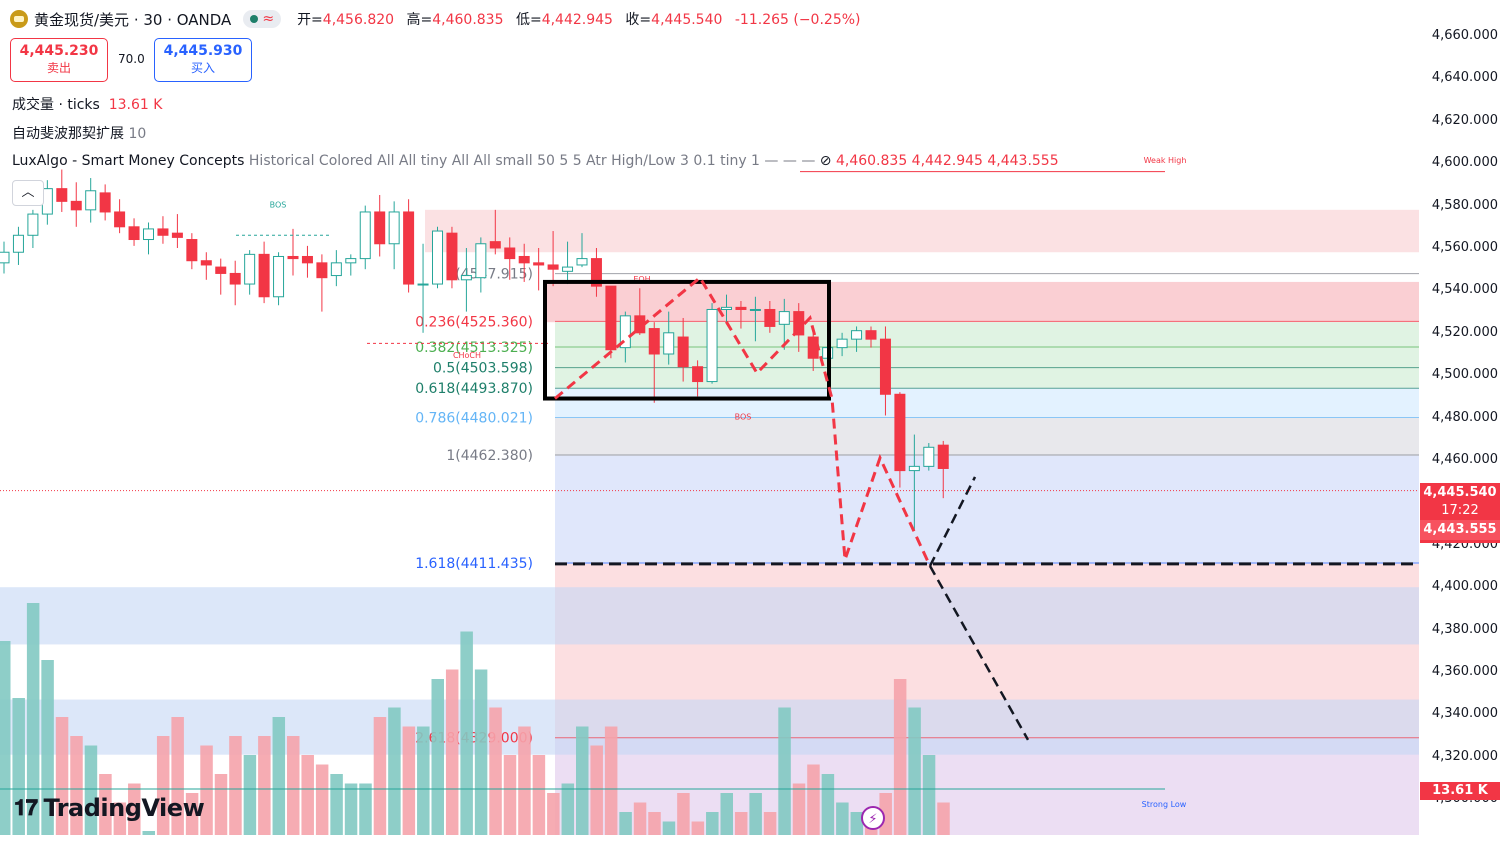  What do you see at coordinates (87, 105) in the screenshot?
I see `volume-indicator-legend: 成交量 · ticks 13.61 K` at bounding box center [87, 105].